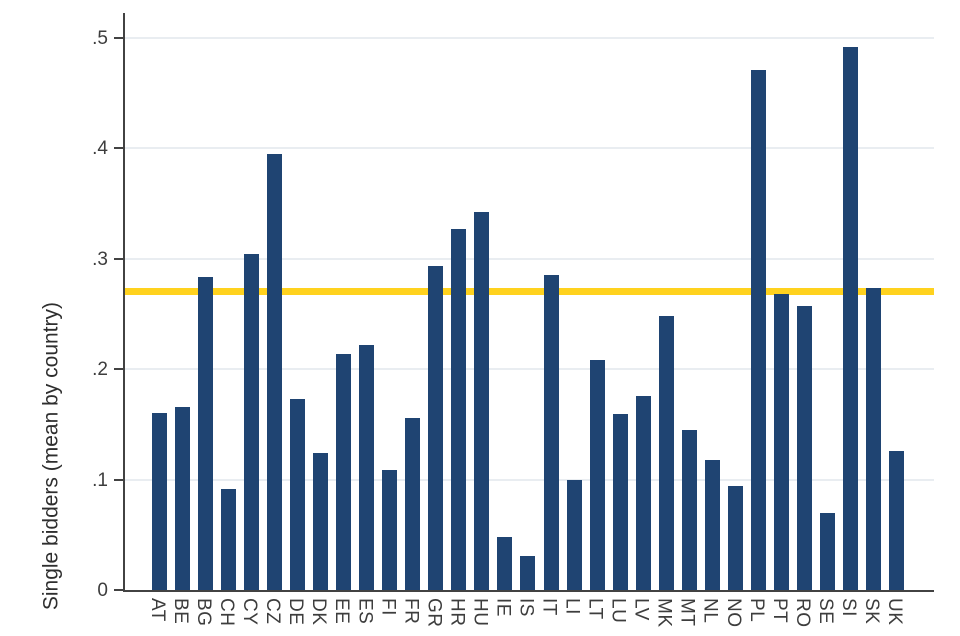 The width and height of the screenshot is (960, 636). Describe the element at coordinates (595, 609) in the screenshot. I see `x-tick-label-LT: LT` at that location.